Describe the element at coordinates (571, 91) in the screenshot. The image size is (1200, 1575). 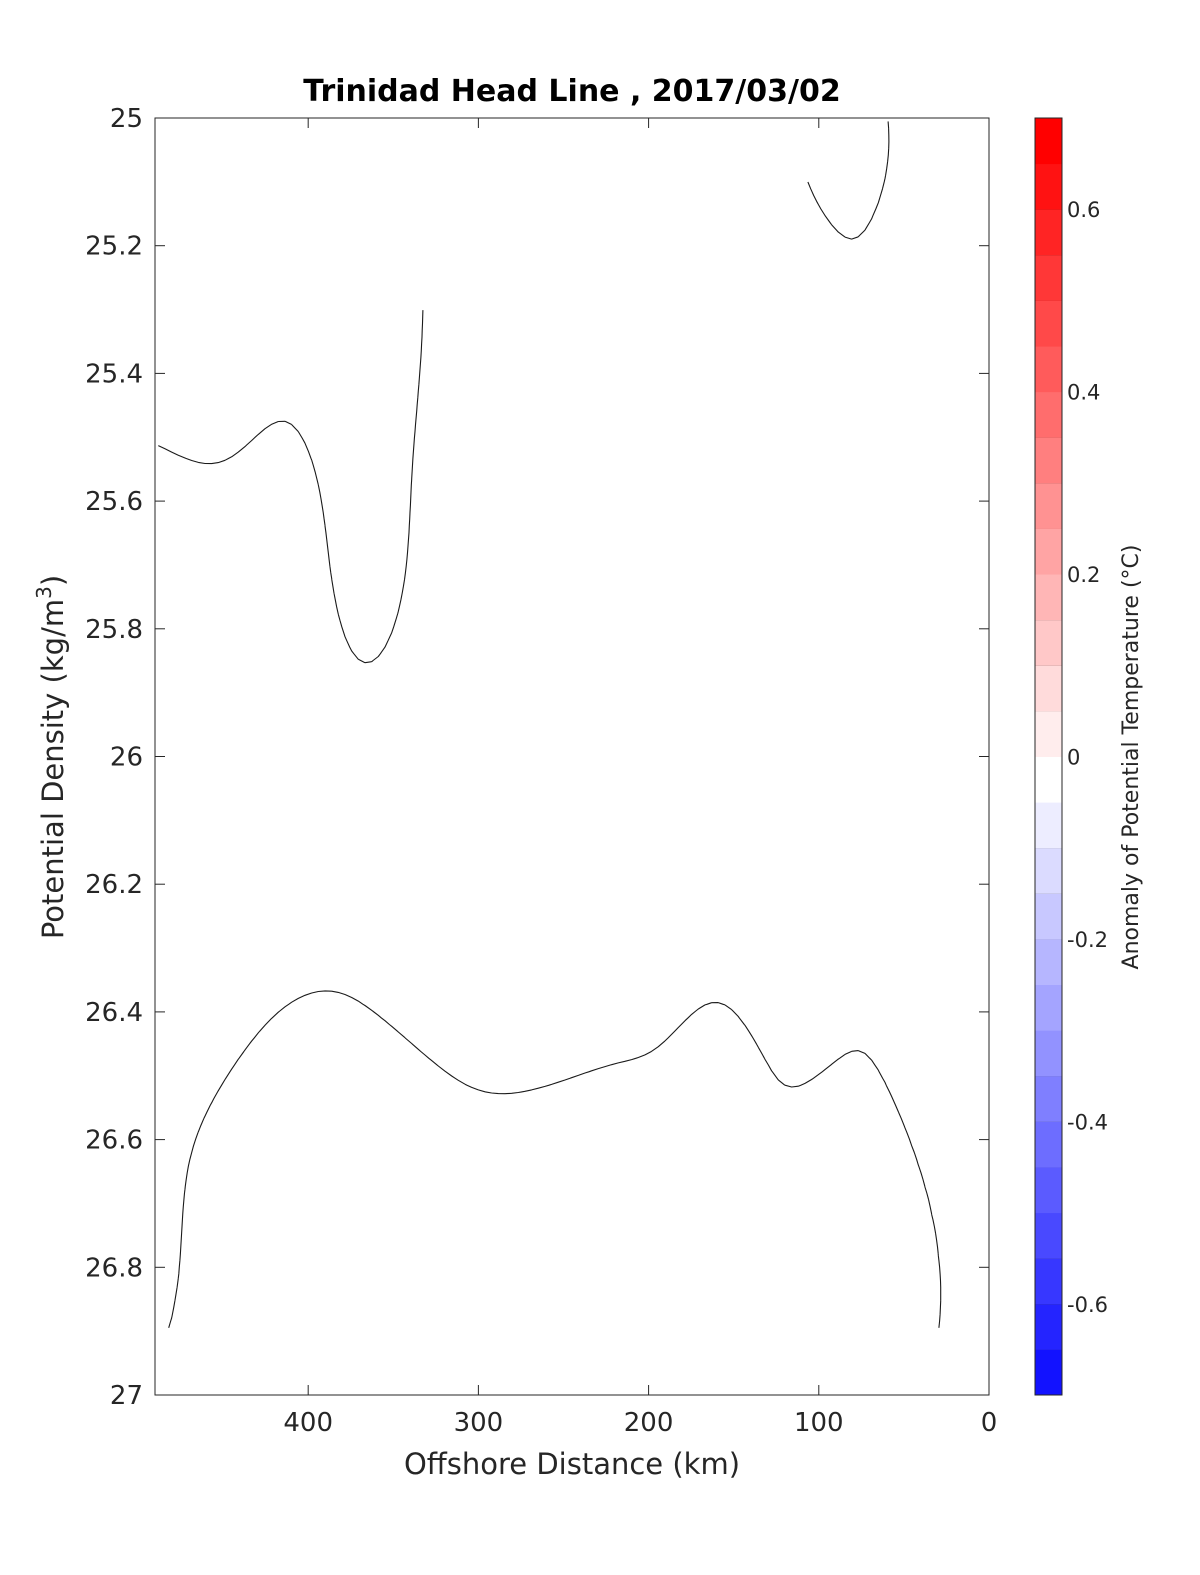
I see `chart-title: Trinidad Head Line , 2017/03/02` at that location.